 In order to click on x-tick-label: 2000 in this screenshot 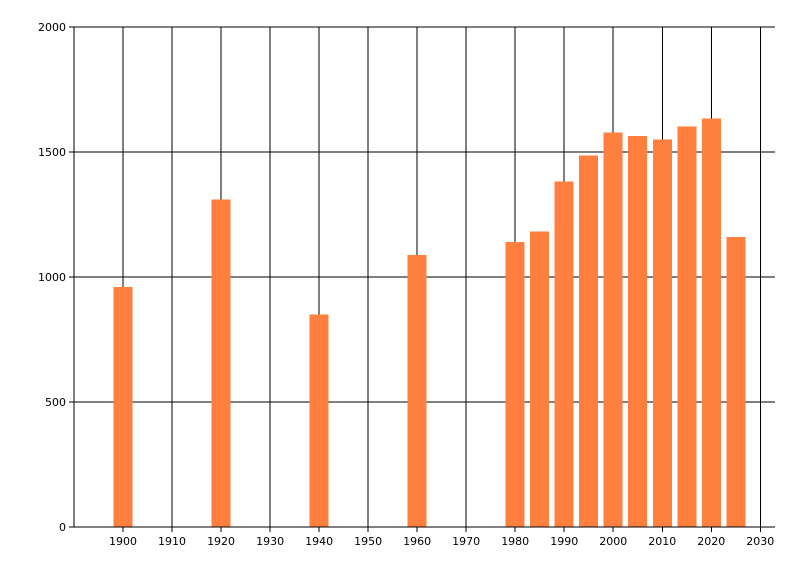, I will do `click(613, 541)`.